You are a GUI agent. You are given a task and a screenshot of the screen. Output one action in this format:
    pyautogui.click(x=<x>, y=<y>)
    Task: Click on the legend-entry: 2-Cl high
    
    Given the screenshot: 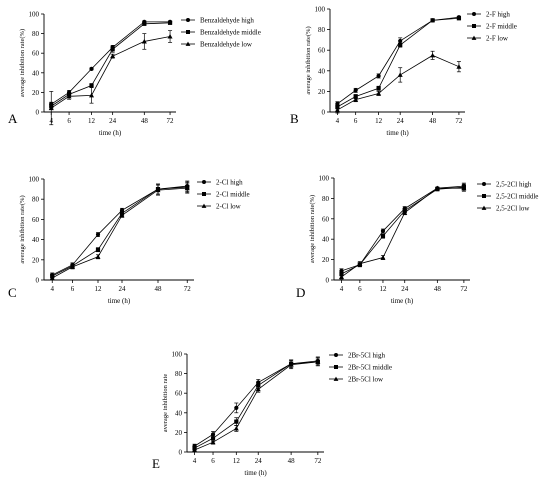 What is the action you would take?
    pyautogui.click(x=229, y=183)
    